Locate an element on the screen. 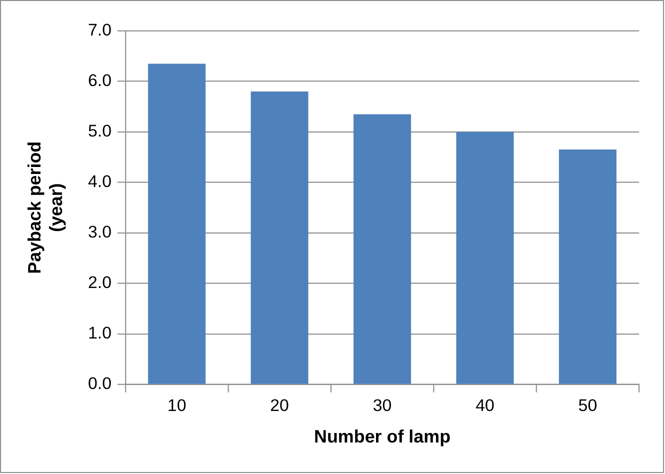  y-tick-label: 1.0 is located at coordinates (100, 333).